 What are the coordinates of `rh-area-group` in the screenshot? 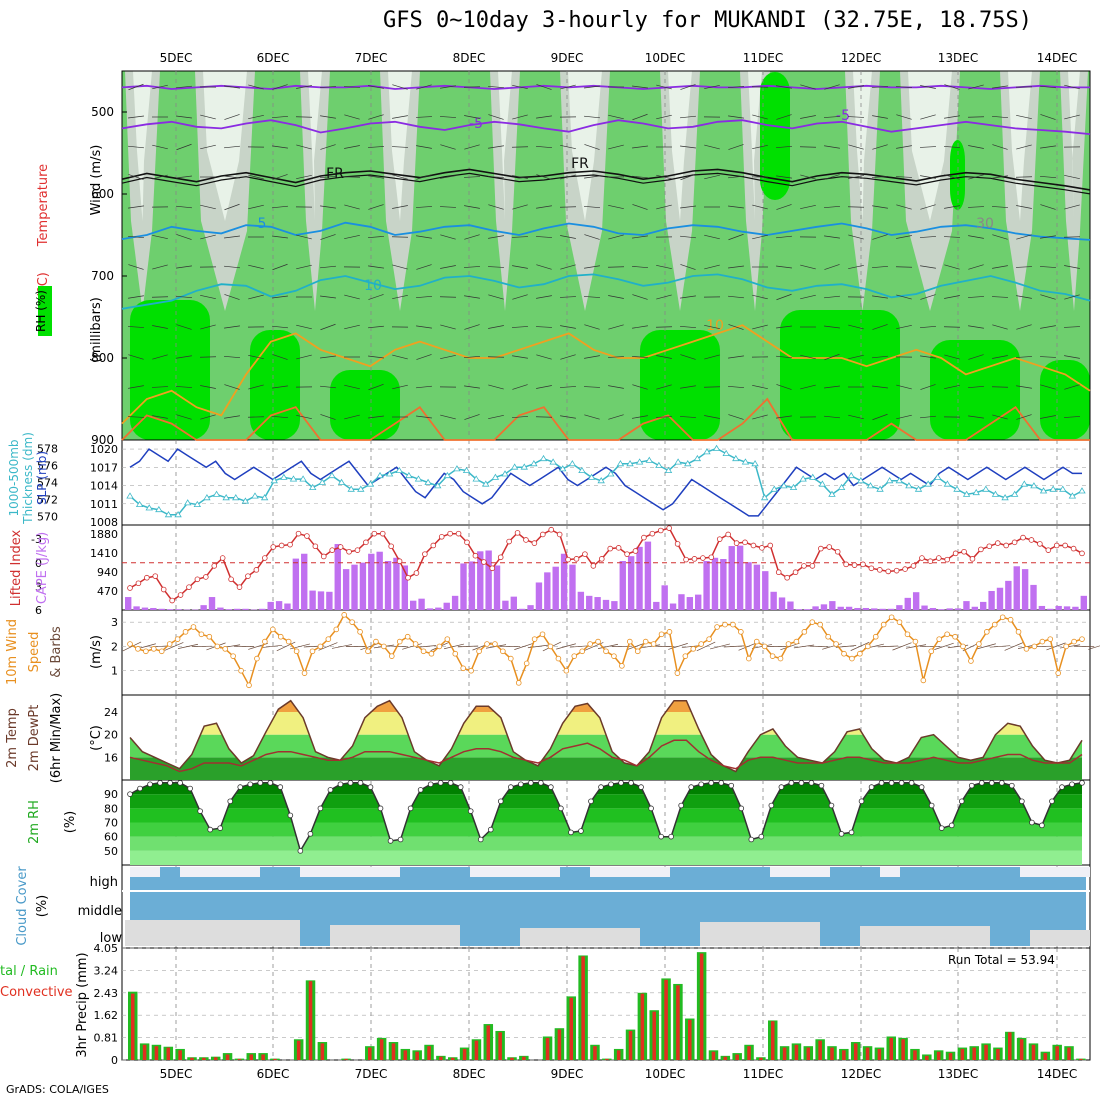 It's located at (606, 823).